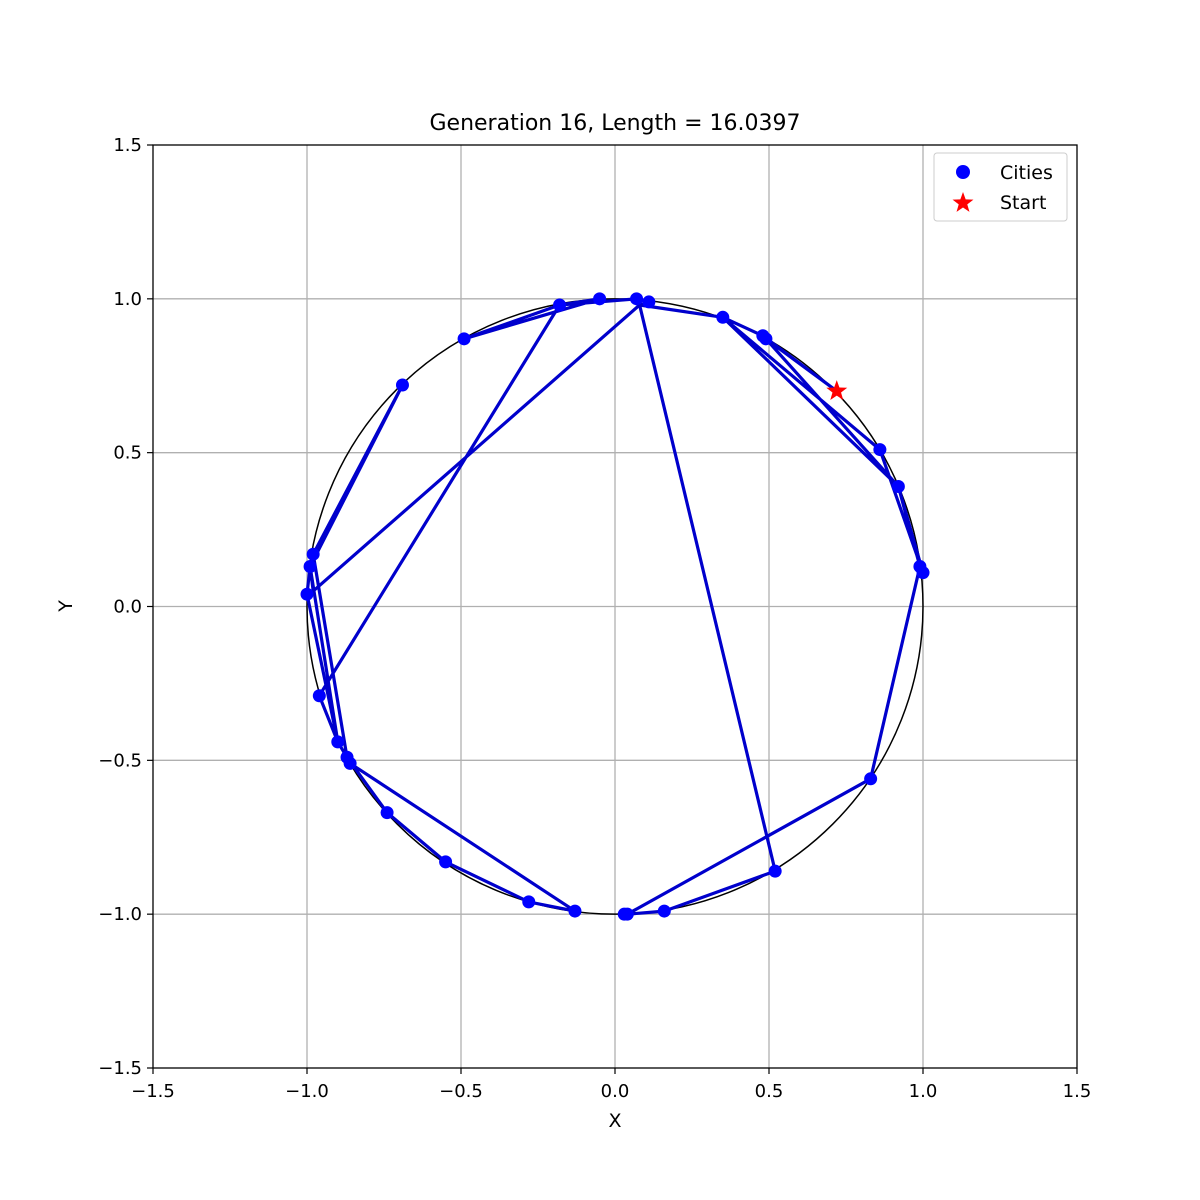  Describe the element at coordinates (615, 123) in the screenshot. I see `chart-title: Generation 16, Length = 16.0397` at that location.